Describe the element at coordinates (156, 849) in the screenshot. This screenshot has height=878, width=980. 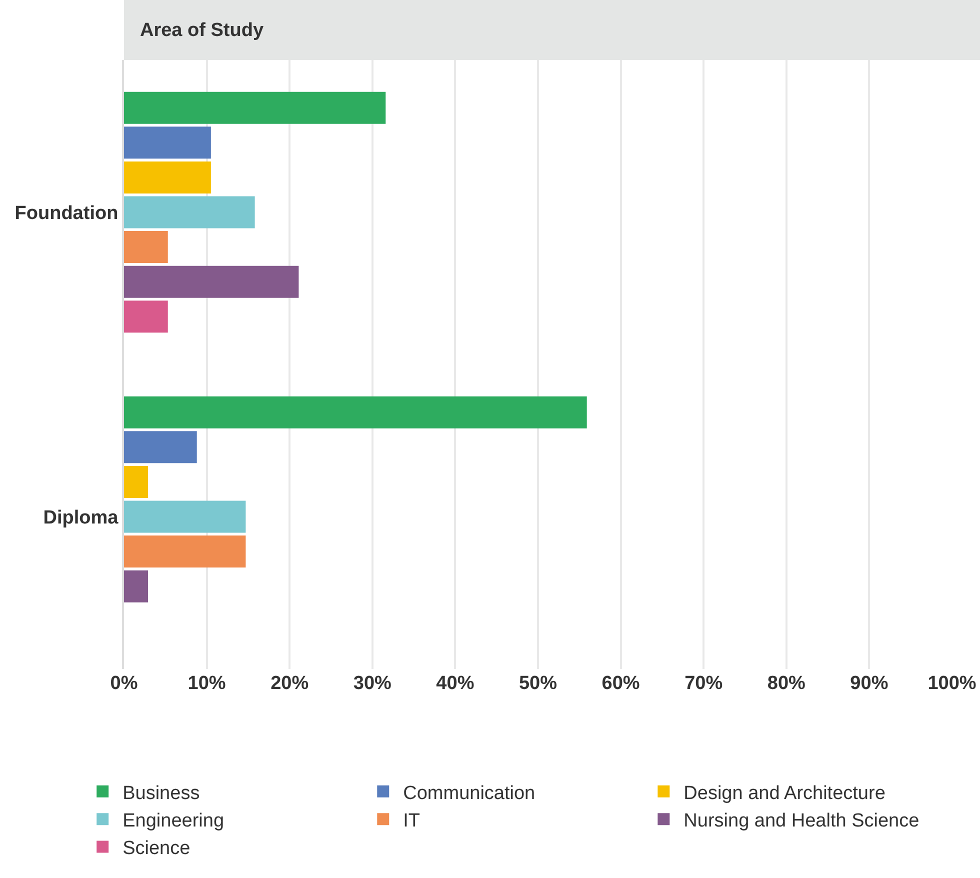
I see `legend-label: Science` at that location.